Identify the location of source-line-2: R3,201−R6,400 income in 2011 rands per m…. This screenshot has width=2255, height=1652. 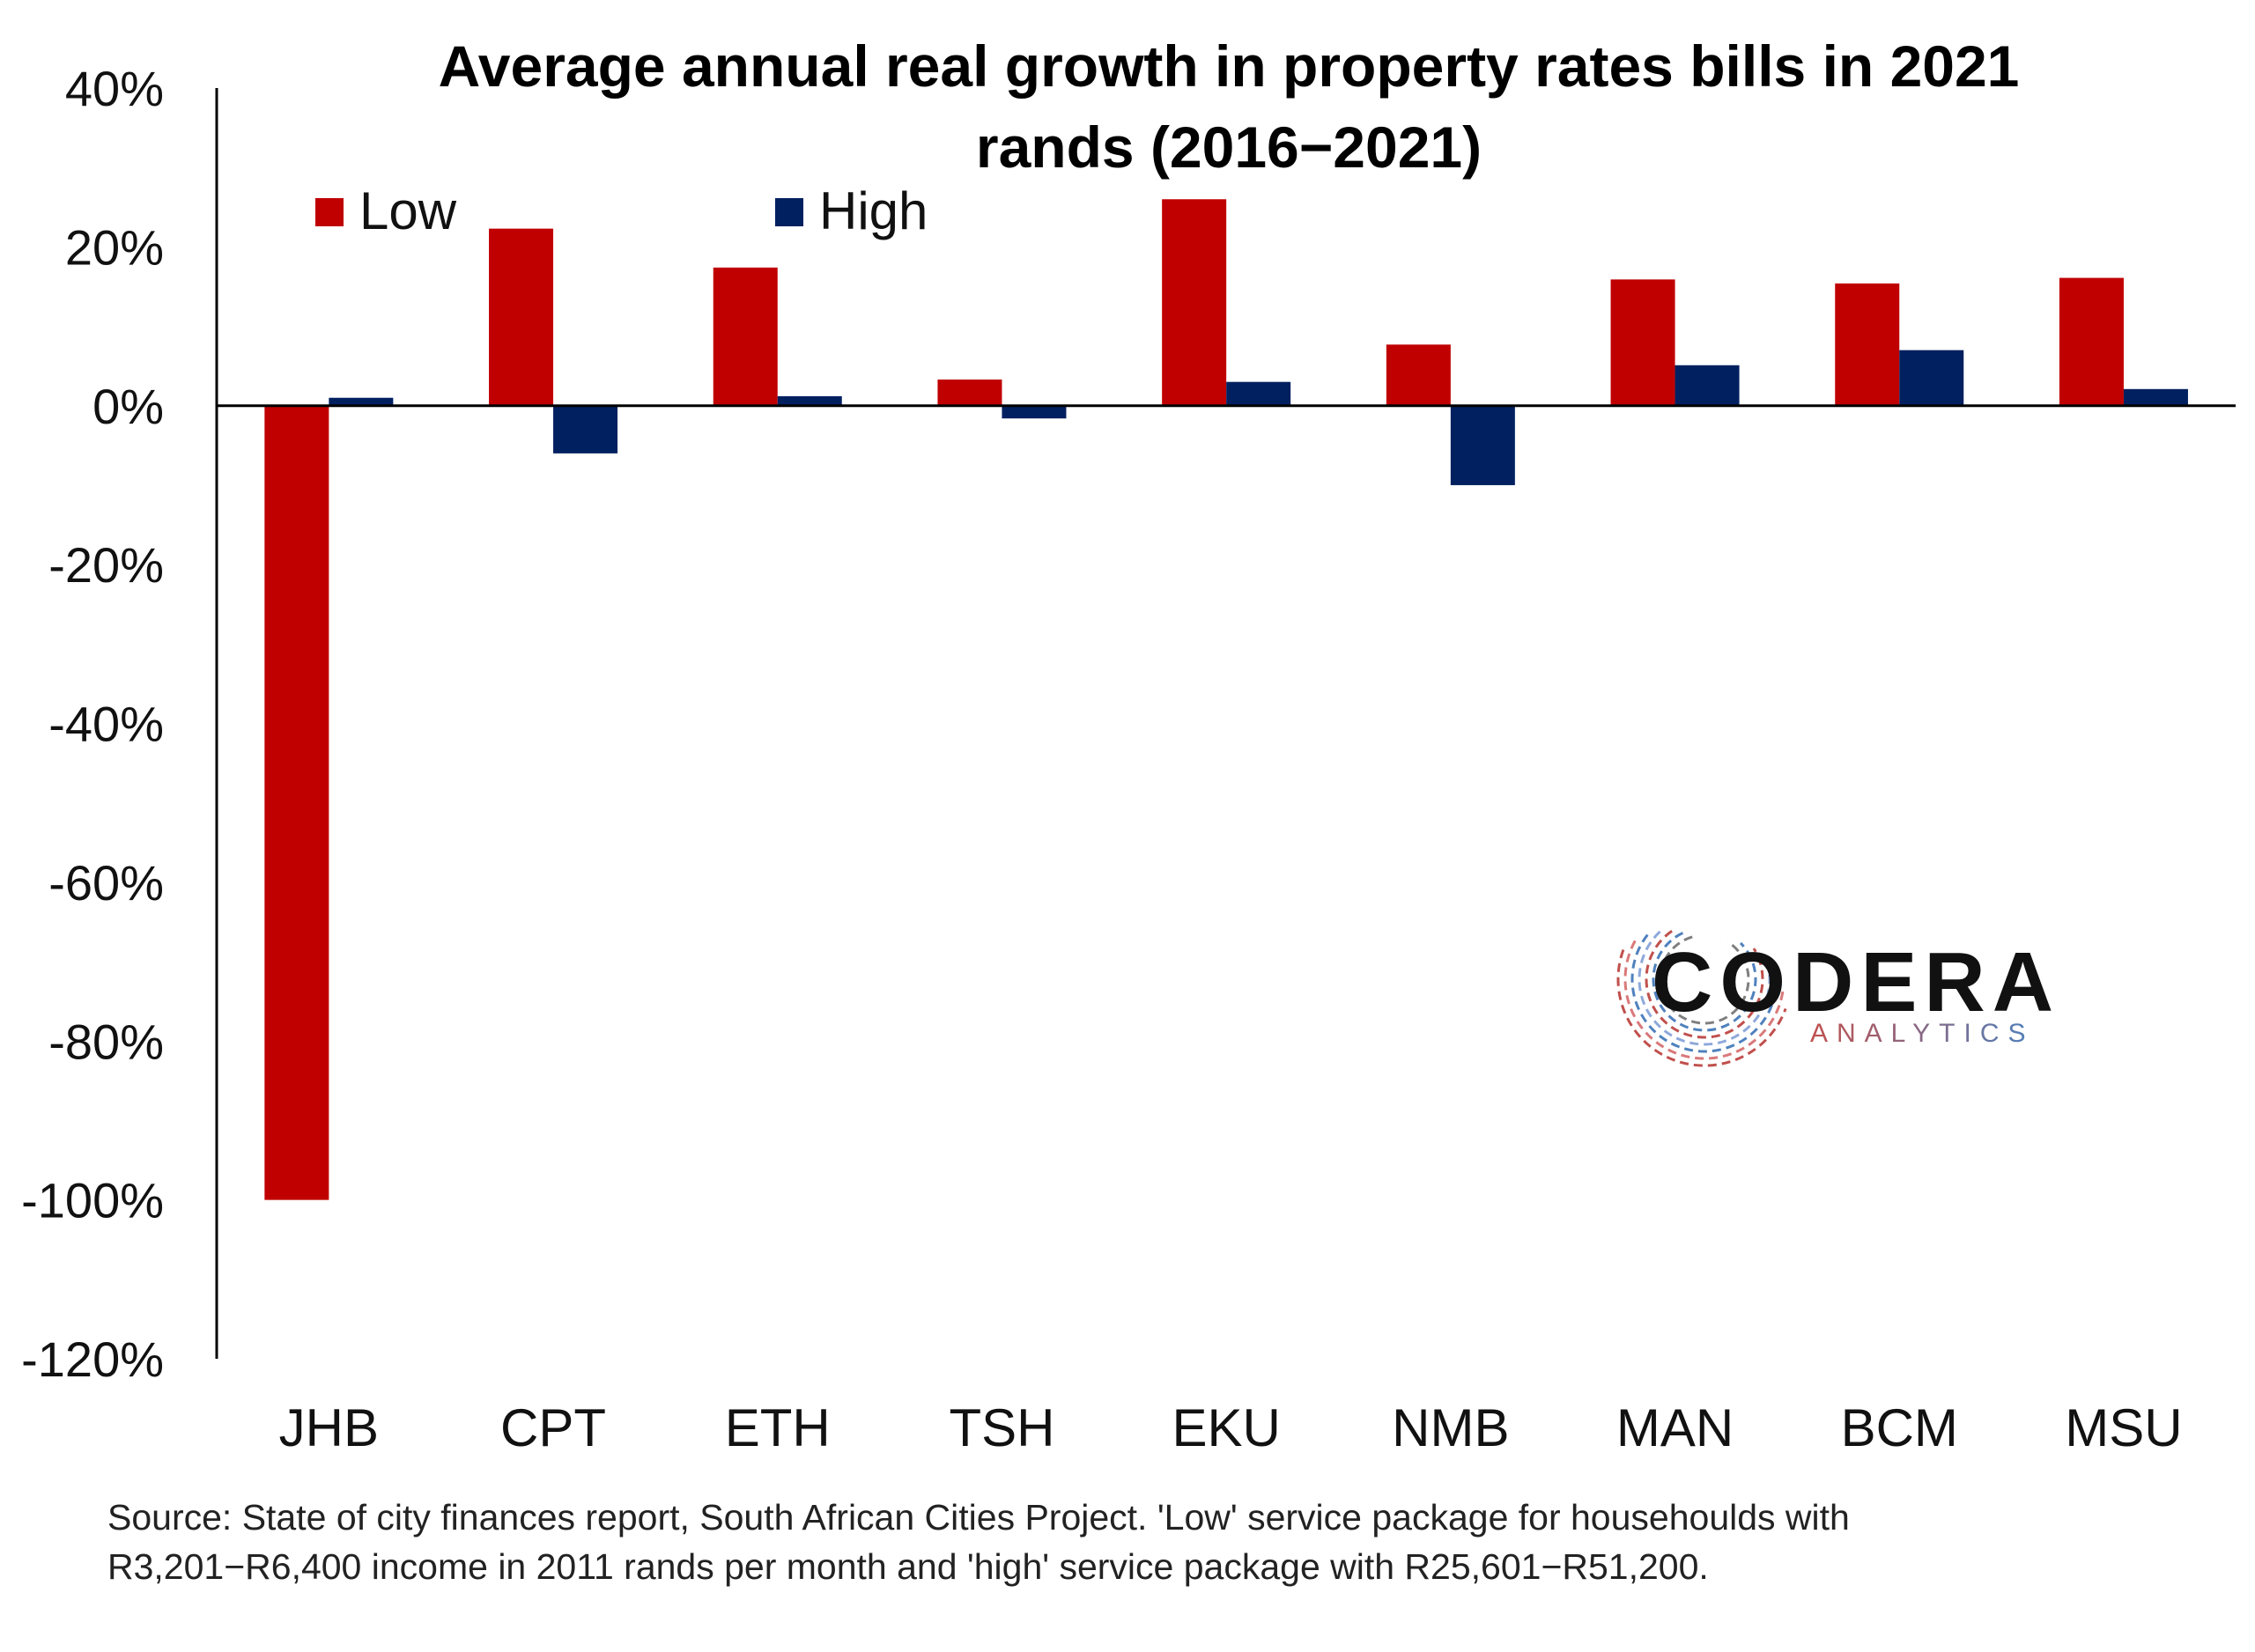
(908, 1566).